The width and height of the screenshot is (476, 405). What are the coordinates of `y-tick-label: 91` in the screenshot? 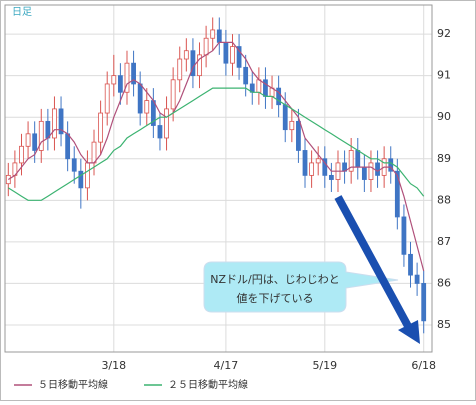 It's located at (444, 75).